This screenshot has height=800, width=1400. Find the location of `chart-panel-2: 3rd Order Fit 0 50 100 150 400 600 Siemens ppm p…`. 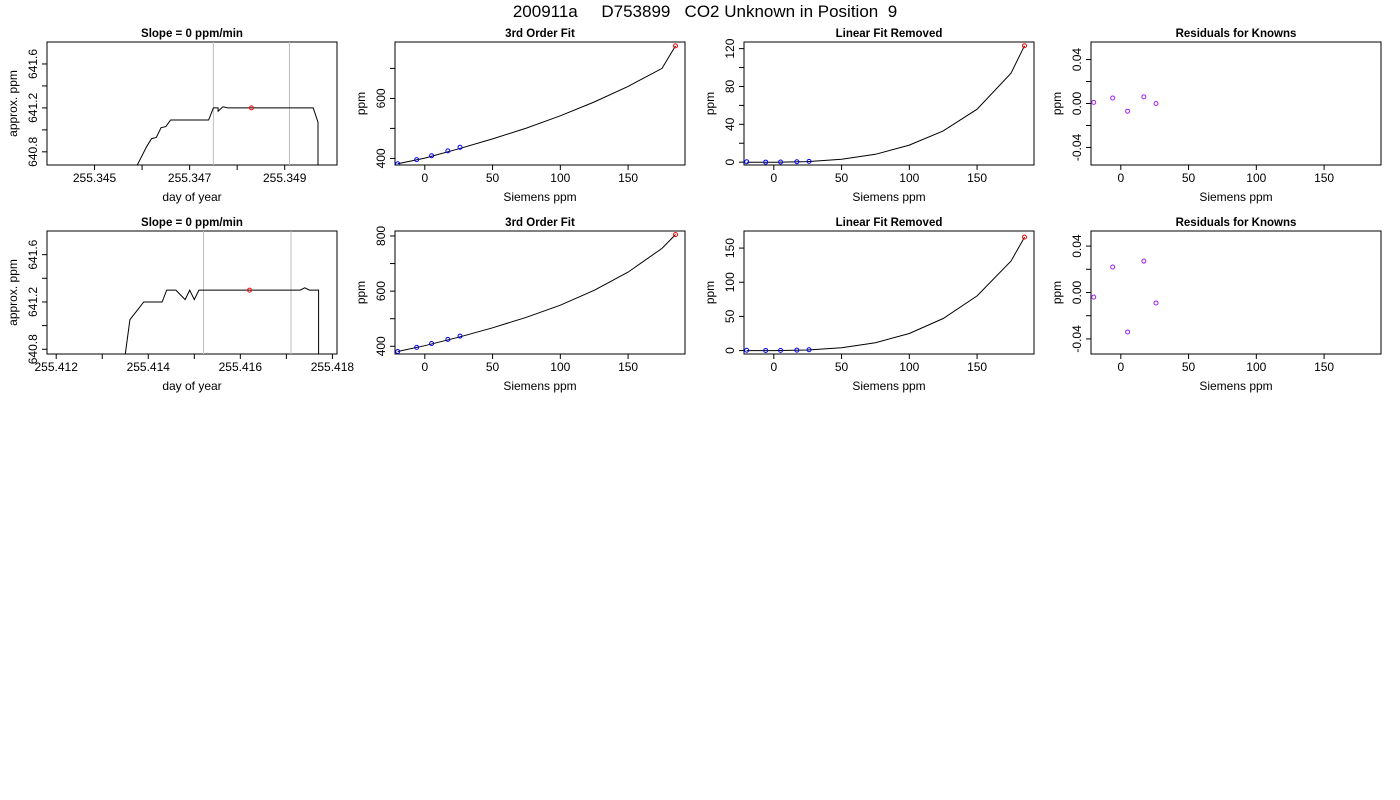

chart-panel-2: 3rd Order Fit 0 50 100 150 400 600 Siemens ppm p… is located at coordinates (520, 116).